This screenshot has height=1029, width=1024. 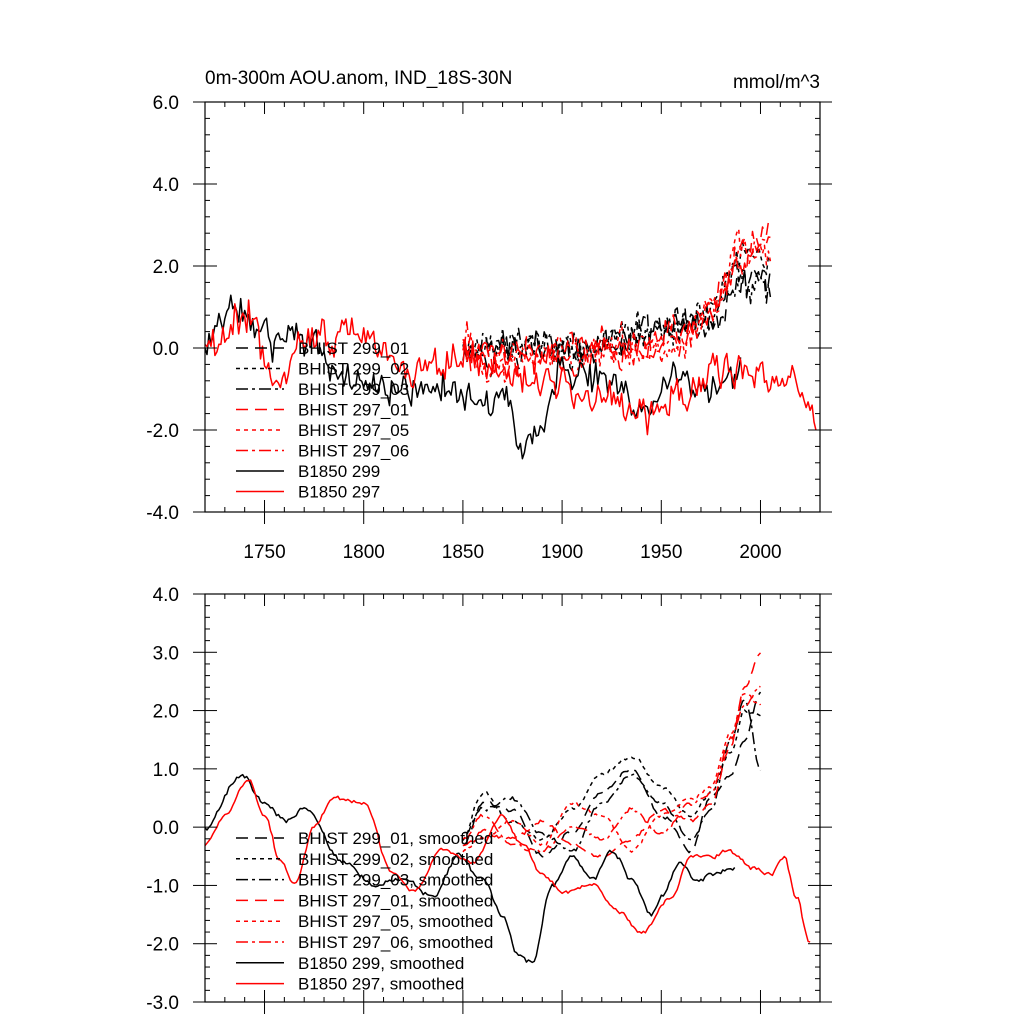 I want to click on bottom-y-tick-label: 1.0, so click(x=166, y=770).